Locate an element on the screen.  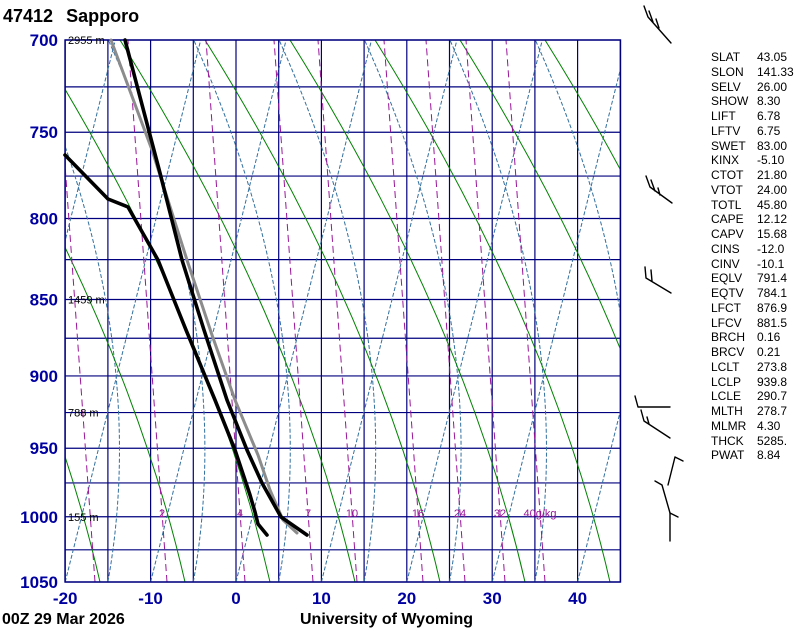
altitude-labels: 2955 m 1459 m 788 m 155 m is located at coordinates (86, 279).